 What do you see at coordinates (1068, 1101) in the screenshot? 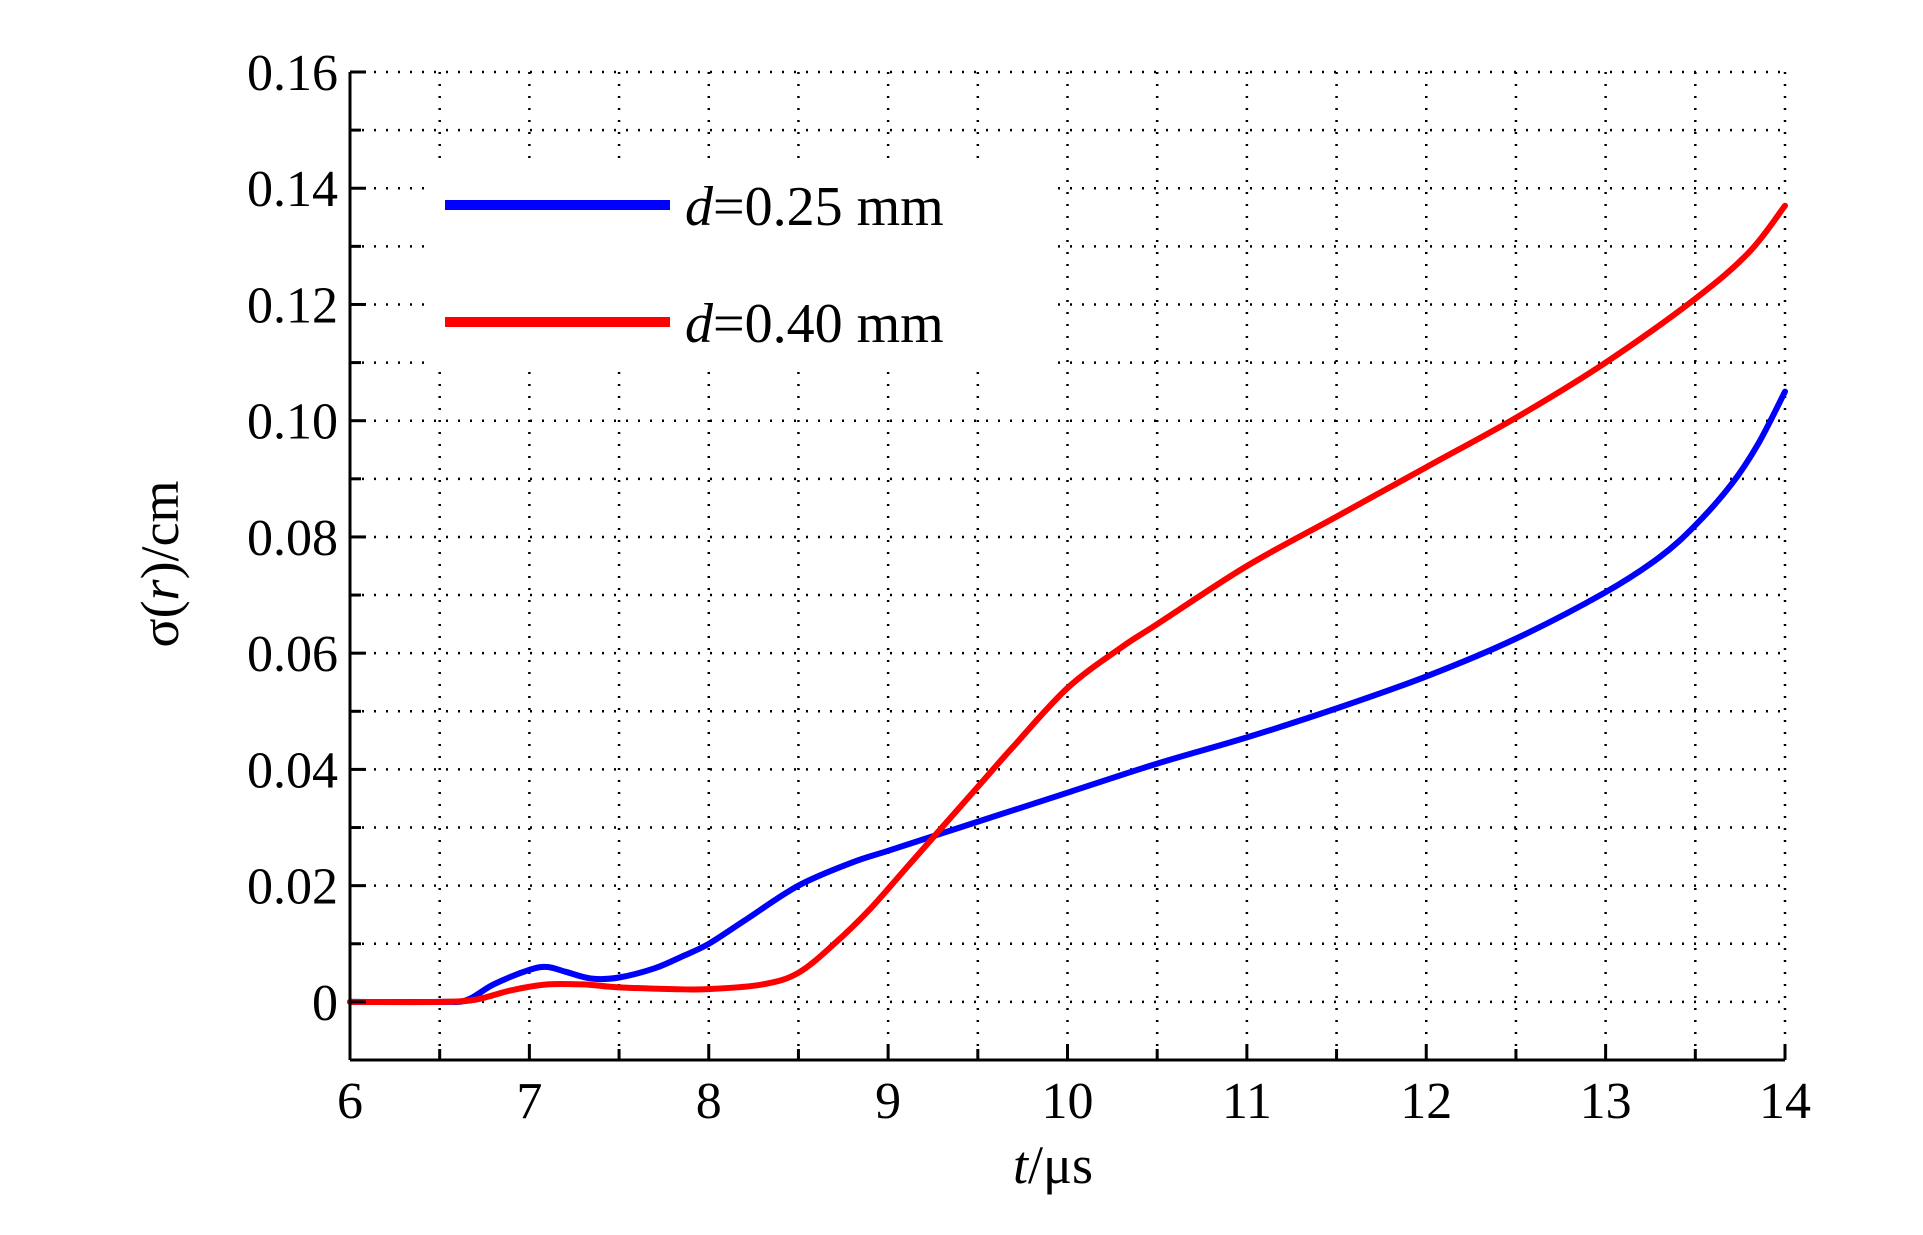
I see `x-tick-label: 10` at bounding box center [1068, 1101].